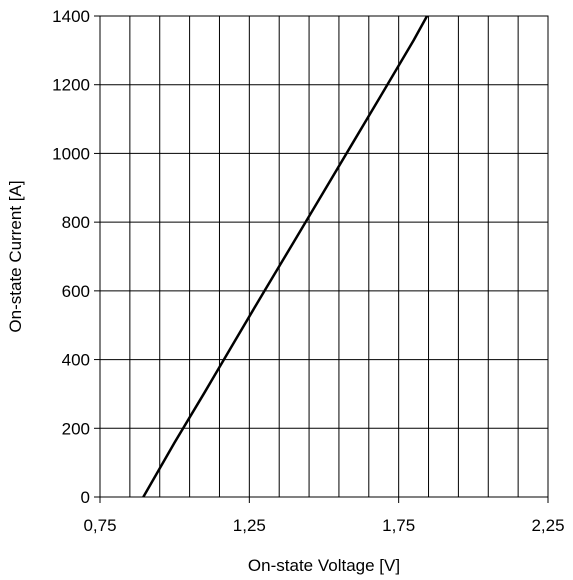 The image size is (573, 580). What do you see at coordinates (71, 153) in the screenshot?
I see `y-tick-label-5: 1000` at bounding box center [71, 153].